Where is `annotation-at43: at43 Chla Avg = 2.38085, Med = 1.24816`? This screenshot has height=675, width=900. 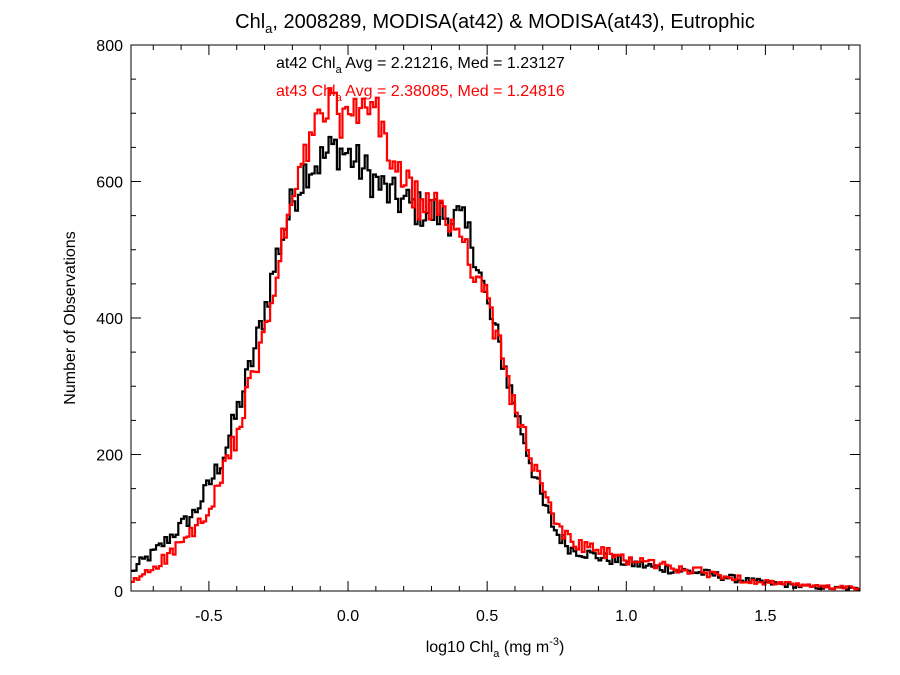
annotation-at43: at43 Chla Avg = 2.38085, Med = 1.24816 is located at coordinates (420, 93).